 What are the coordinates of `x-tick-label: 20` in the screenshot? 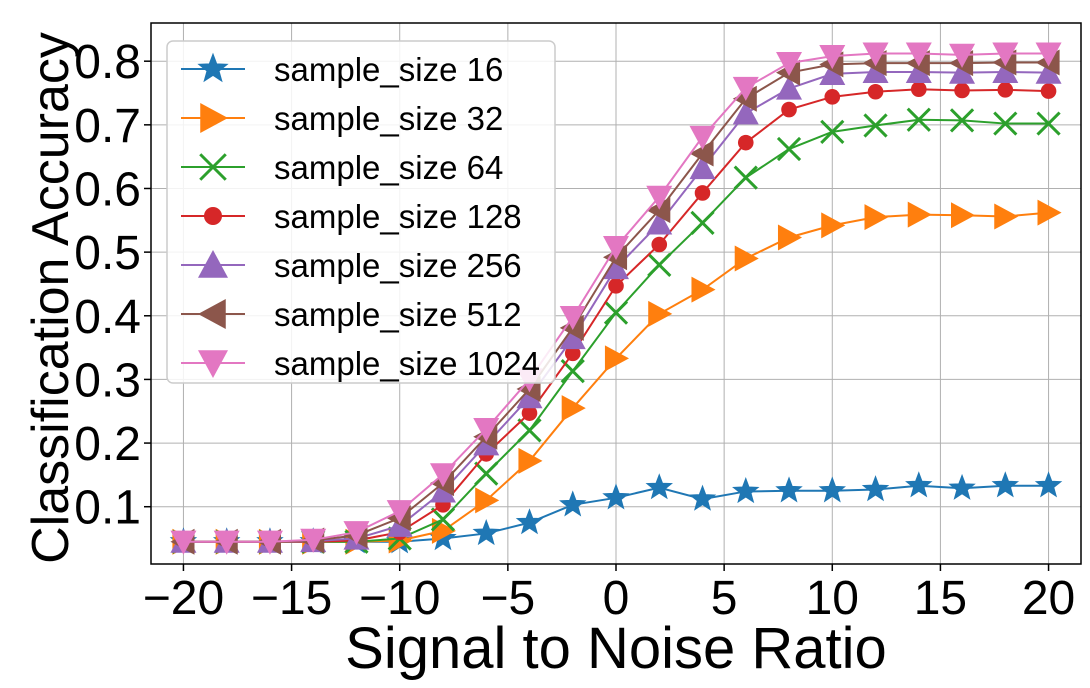 It's located at (1048, 598).